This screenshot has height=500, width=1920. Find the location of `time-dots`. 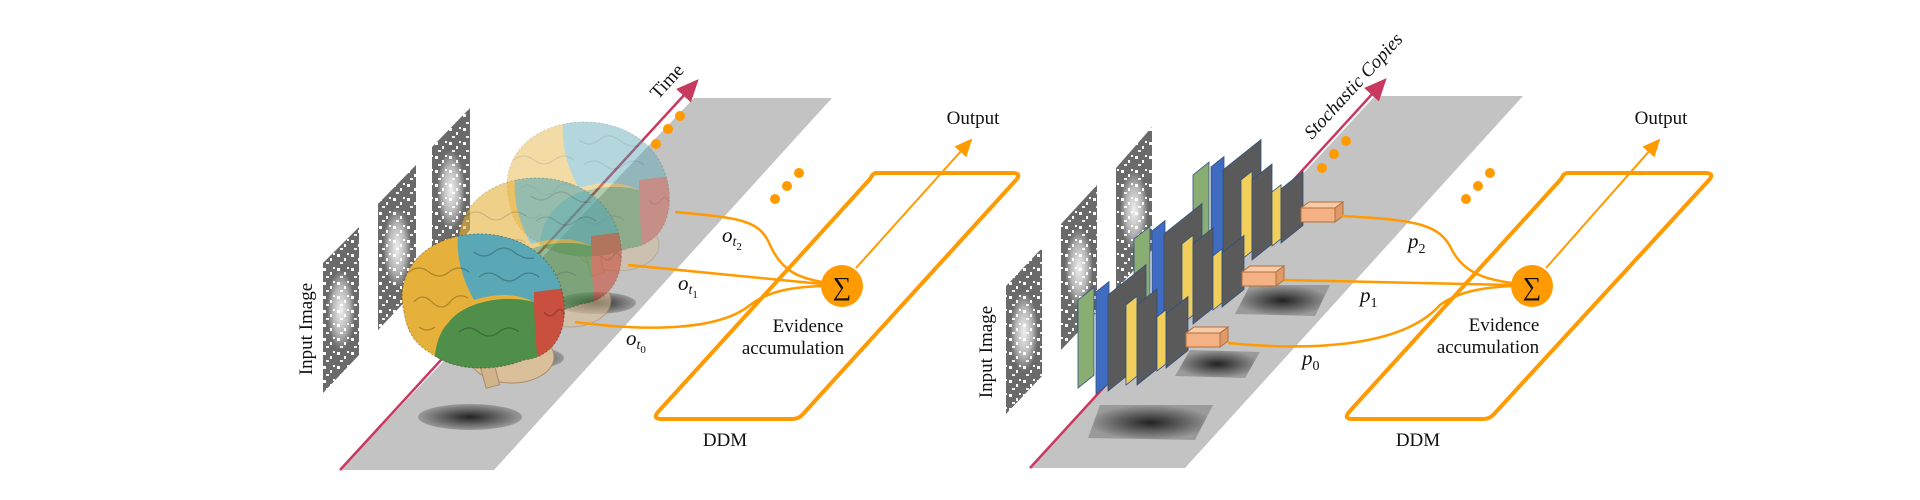

time-dots is located at coordinates (668, 130).